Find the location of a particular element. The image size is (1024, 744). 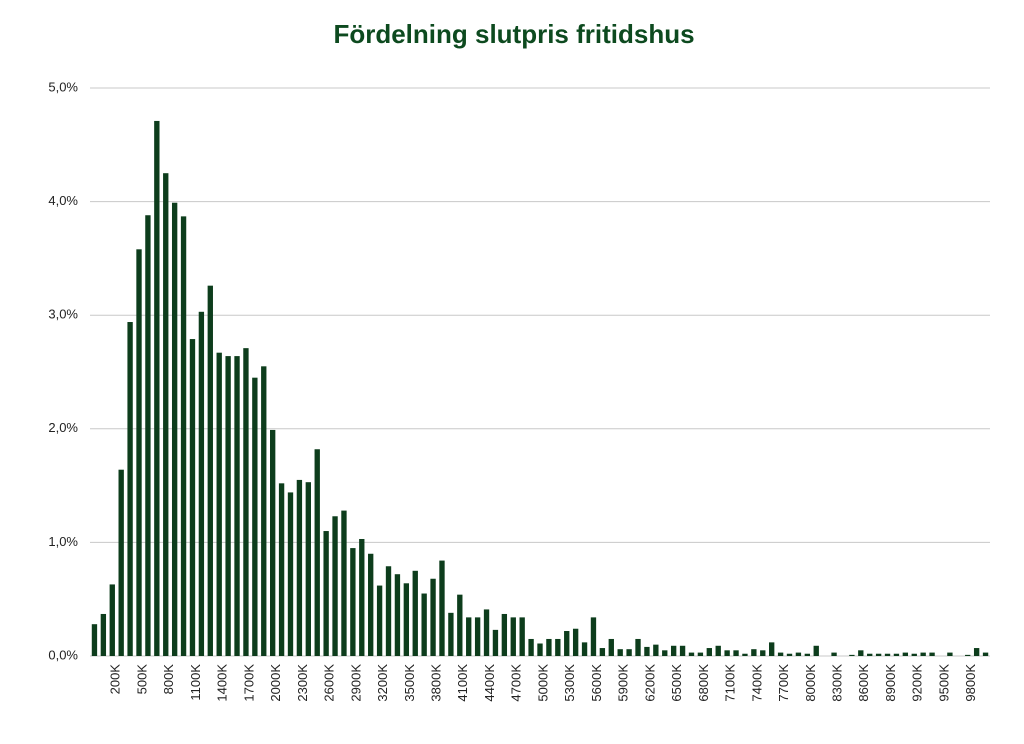

x-tick-label: 200K is located at coordinates (115, 679).